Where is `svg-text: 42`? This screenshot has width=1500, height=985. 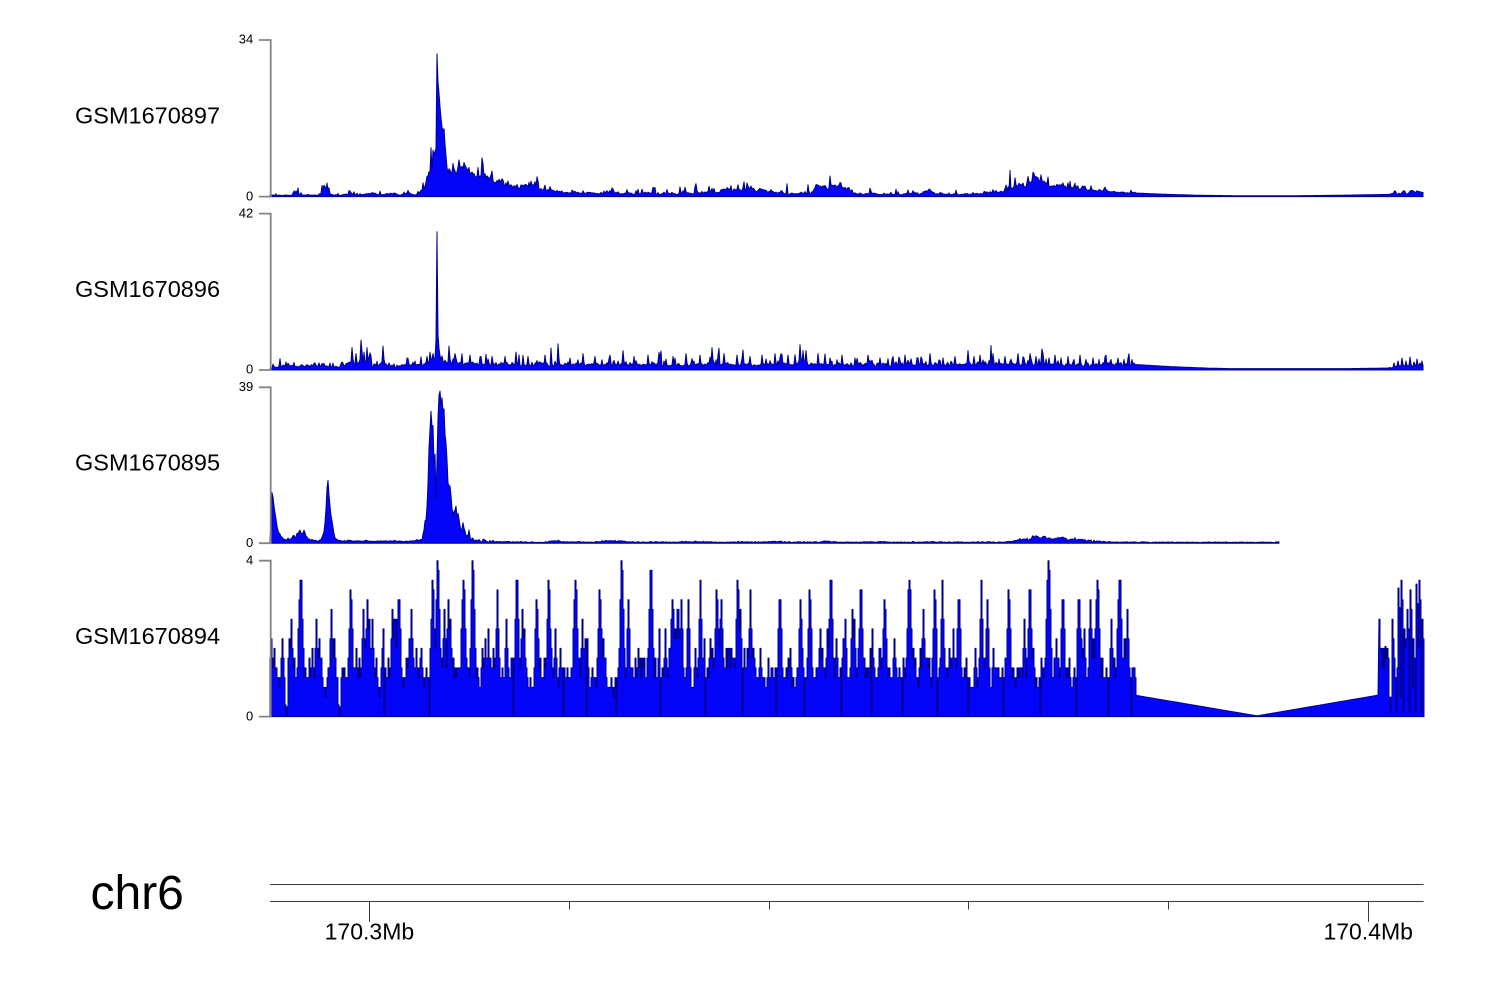
svg-text: 42 is located at coordinates (246, 212).